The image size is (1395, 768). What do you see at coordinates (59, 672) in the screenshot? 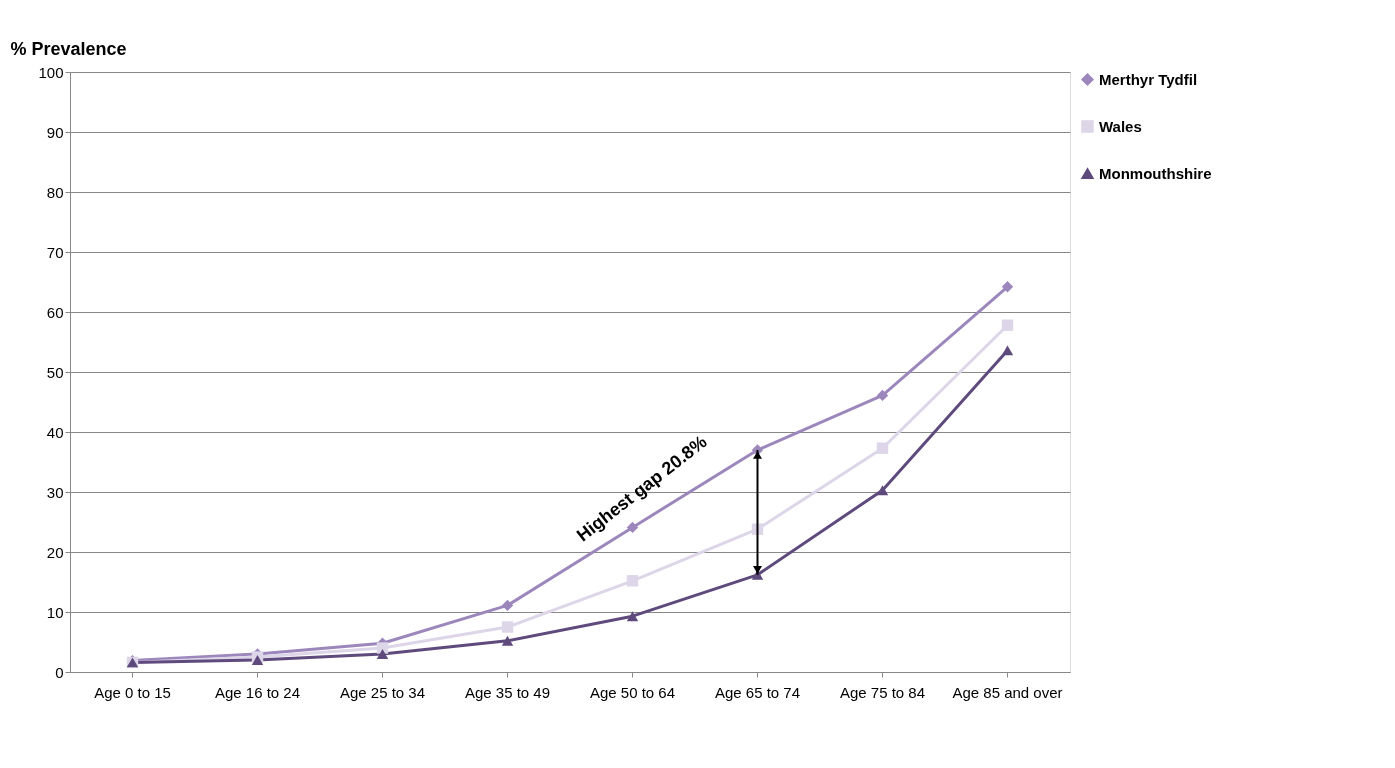
I see `y-tick-label: 0` at bounding box center [59, 672].